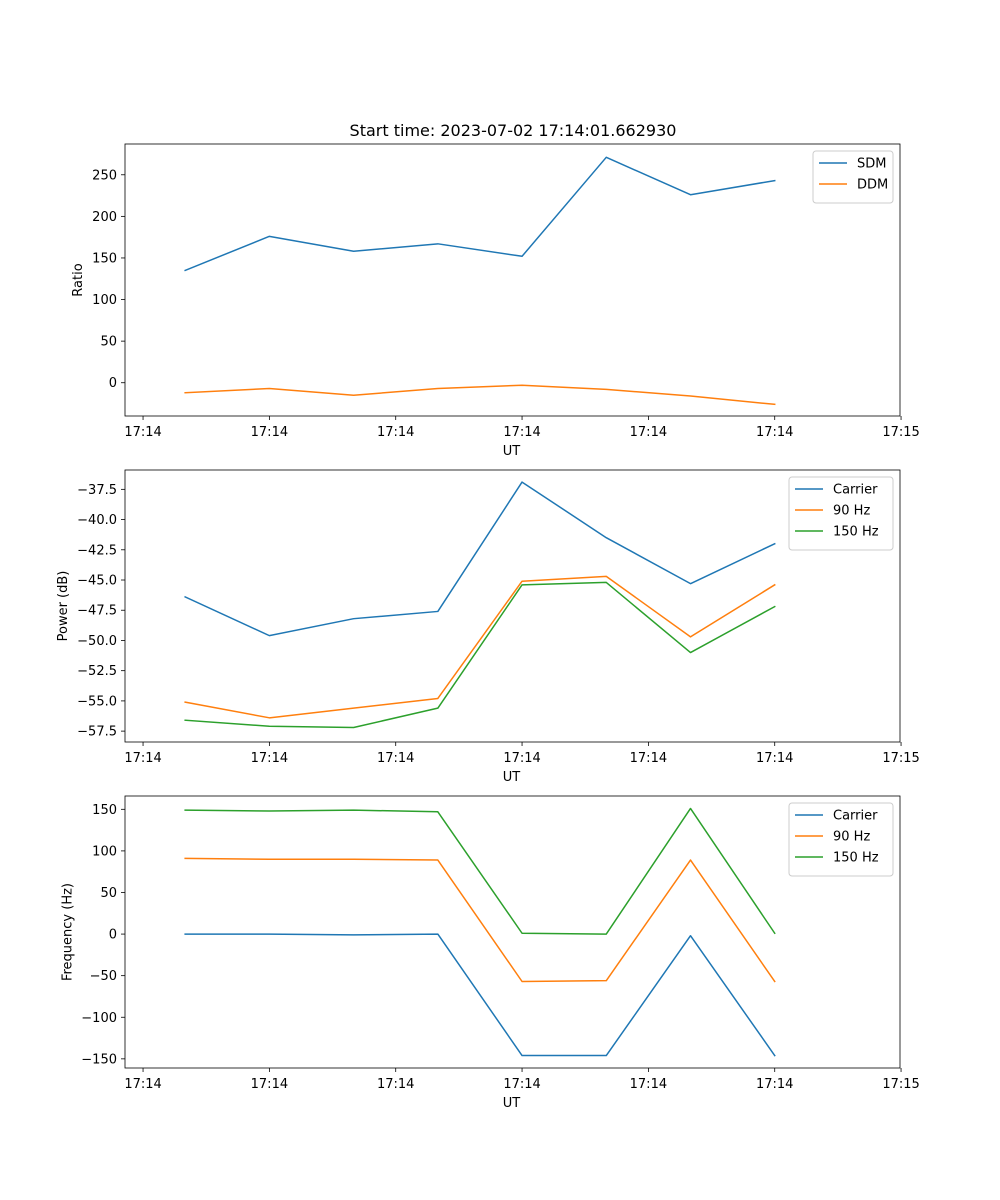 The image size is (1000, 1200). Describe the element at coordinates (97, 641) in the screenshot. I see `y-tick-label: −50.0` at that location.